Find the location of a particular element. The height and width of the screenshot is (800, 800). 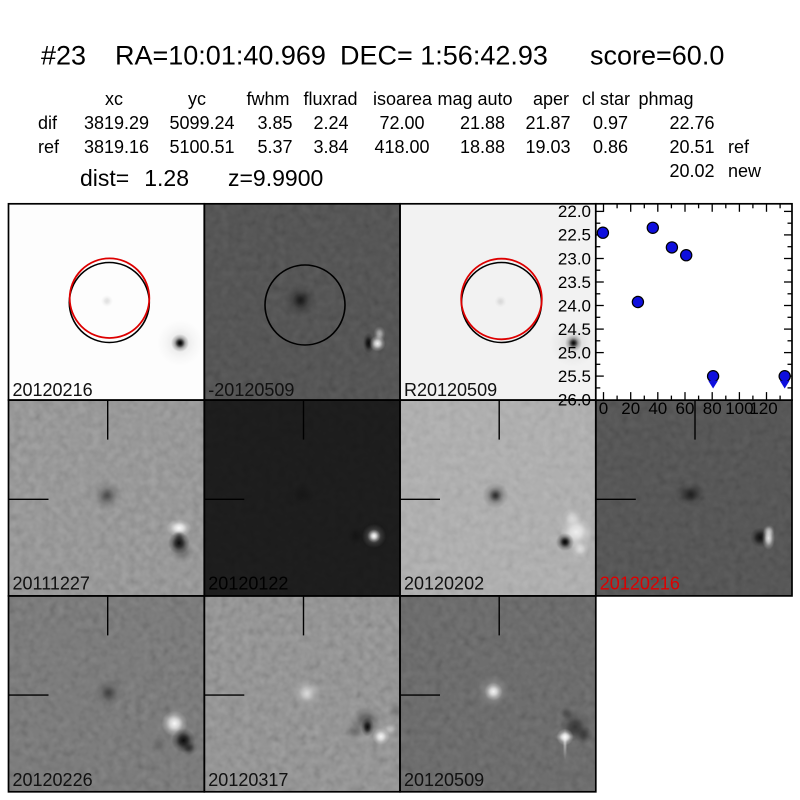

svg-text: 20120226 is located at coordinates (53, 780).